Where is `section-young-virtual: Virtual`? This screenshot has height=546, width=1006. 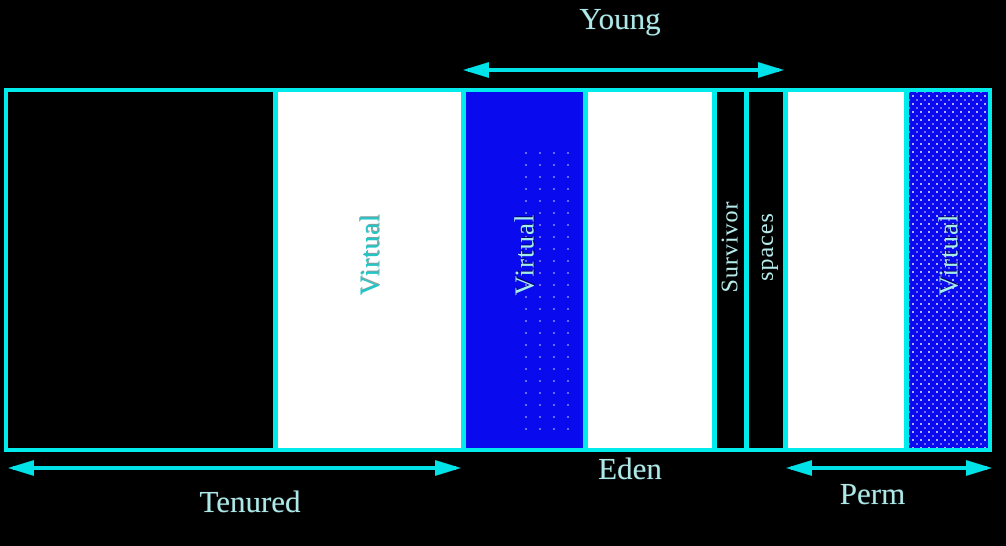 section-young-virtual: Virtual is located at coordinates (524, 270).